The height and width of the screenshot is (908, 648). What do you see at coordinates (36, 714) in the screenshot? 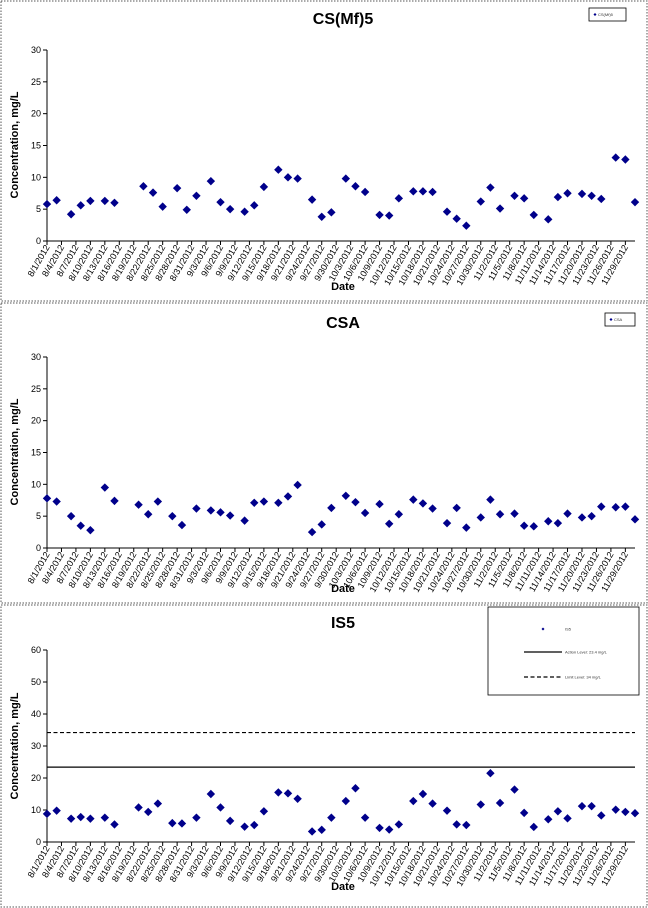
I see `y-tick-label: 40` at bounding box center [36, 714].